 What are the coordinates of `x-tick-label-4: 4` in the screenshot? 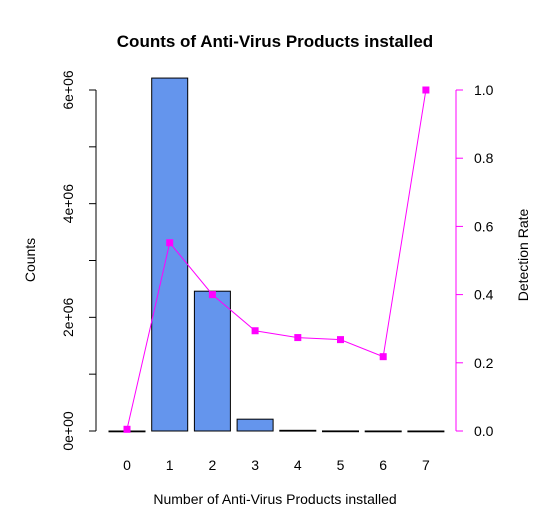 It's located at (298, 465).